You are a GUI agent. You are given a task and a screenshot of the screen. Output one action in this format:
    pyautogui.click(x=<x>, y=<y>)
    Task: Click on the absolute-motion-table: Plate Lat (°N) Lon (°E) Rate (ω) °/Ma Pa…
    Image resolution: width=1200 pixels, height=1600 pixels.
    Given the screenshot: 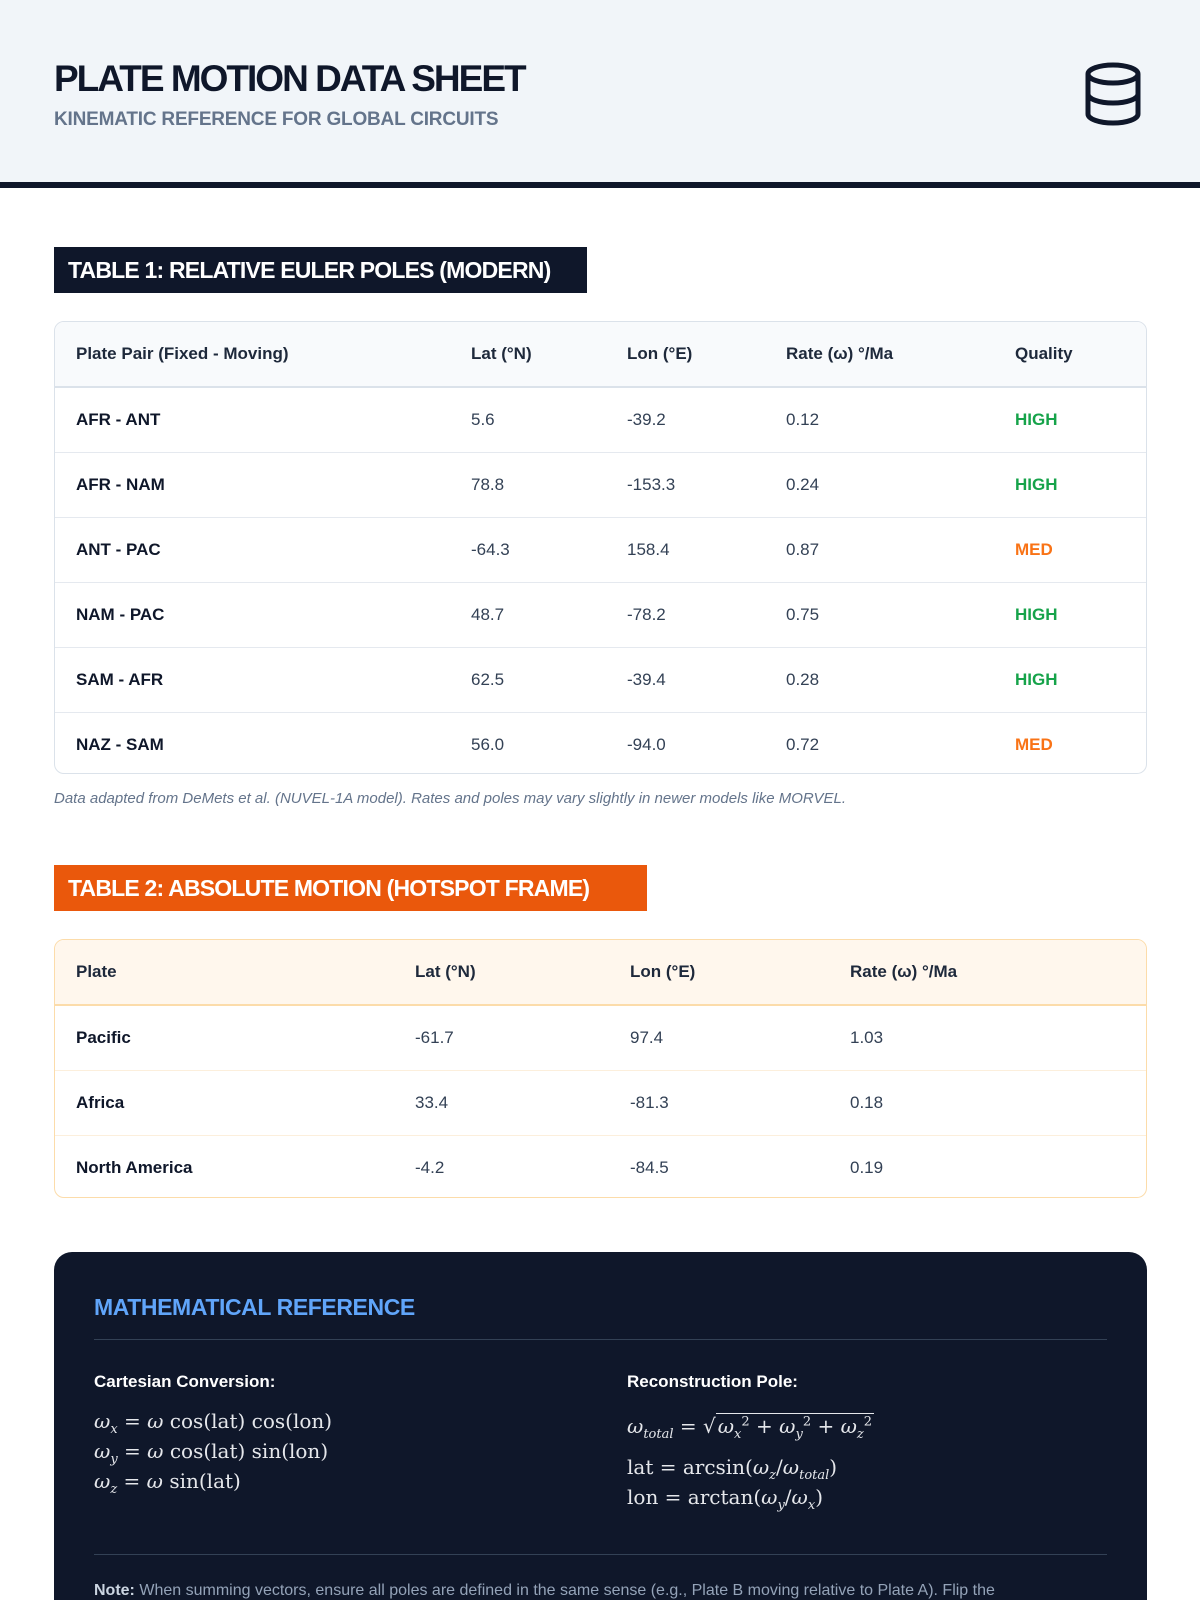 What is the action you would take?
    pyautogui.click(x=600, y=1068)
    